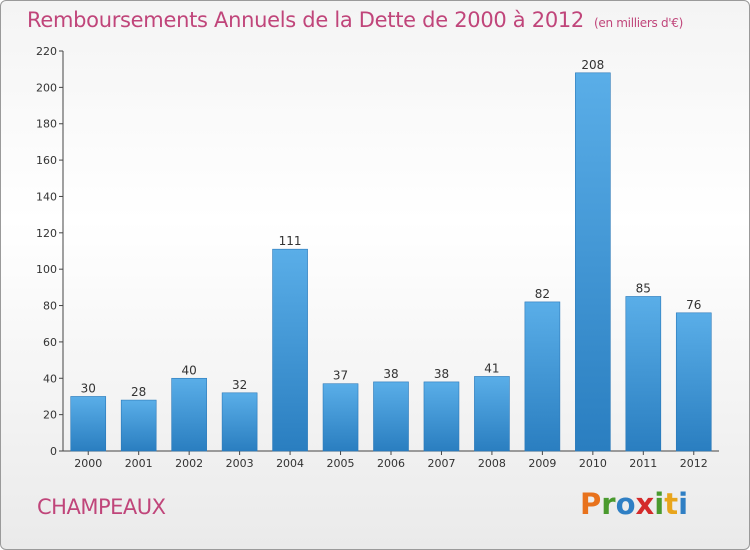  What do you see at coordinates (46, 160) in the screenshot?
I see `y-tick-label: 160` at bounding box center [46, 160].